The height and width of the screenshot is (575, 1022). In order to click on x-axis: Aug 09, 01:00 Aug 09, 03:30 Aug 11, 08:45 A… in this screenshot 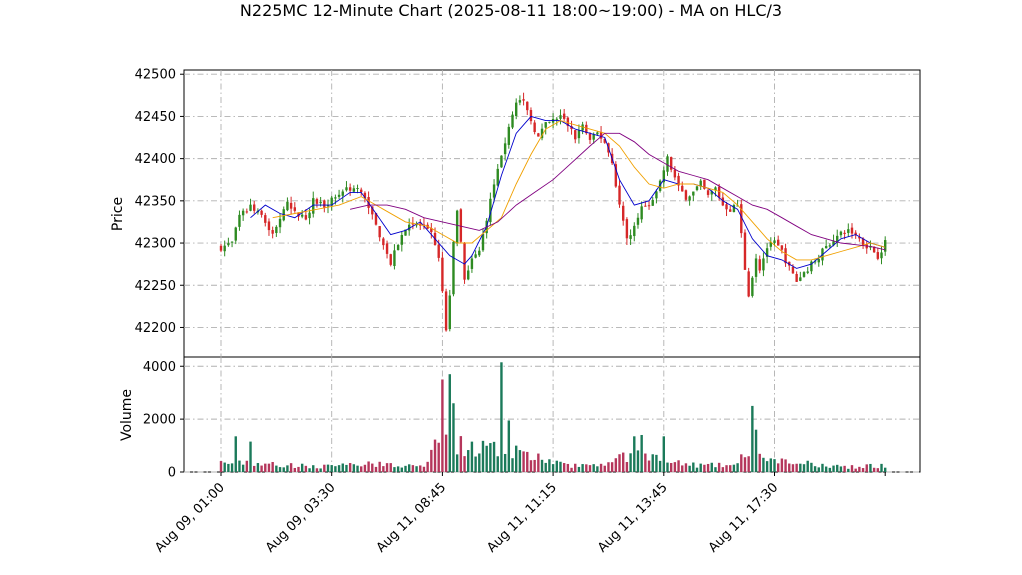, I will do `click(519, 514)`.